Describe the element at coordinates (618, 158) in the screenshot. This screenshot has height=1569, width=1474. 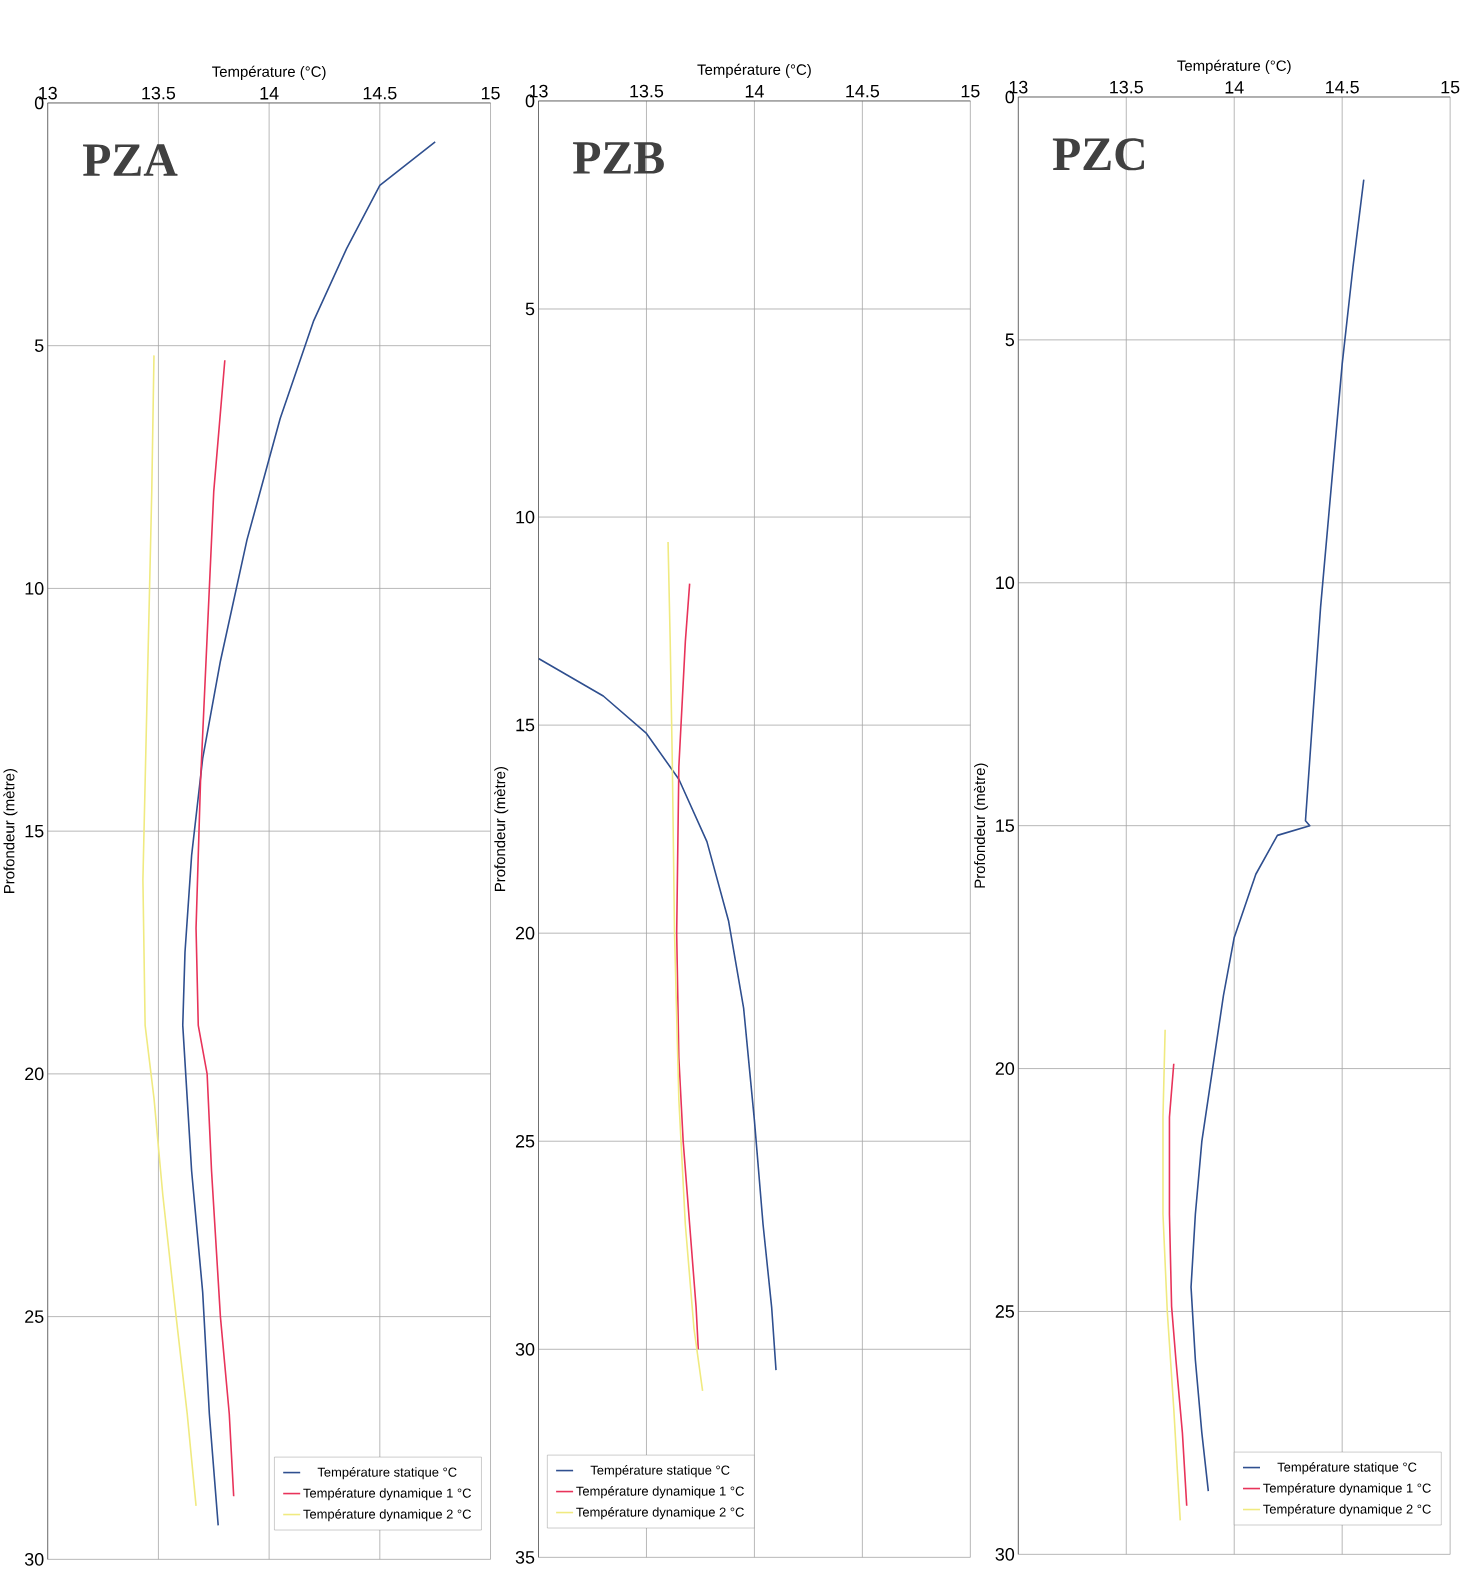
I see `text: PZB` at that location.